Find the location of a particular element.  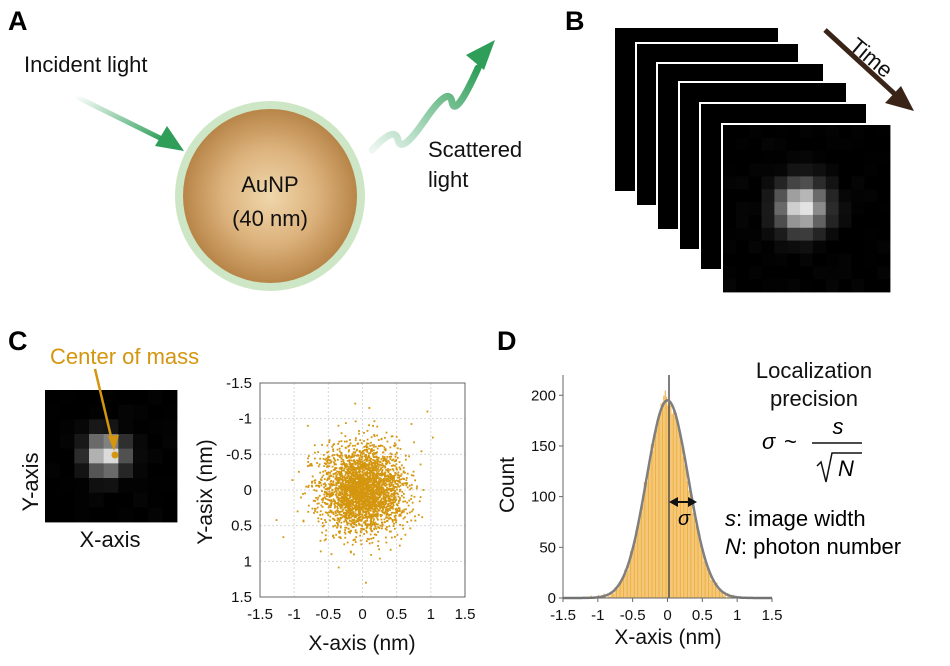

y-tick-label: 50 is located at coordinates (547, 547).